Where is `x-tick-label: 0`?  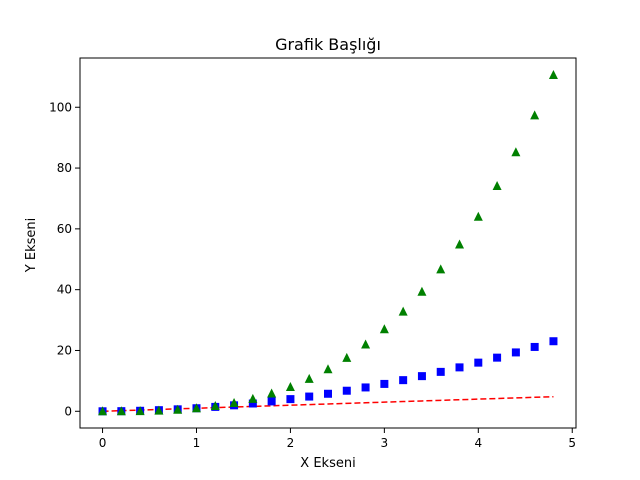 x-tick-label: 0 is located at coordinates (103, 443).